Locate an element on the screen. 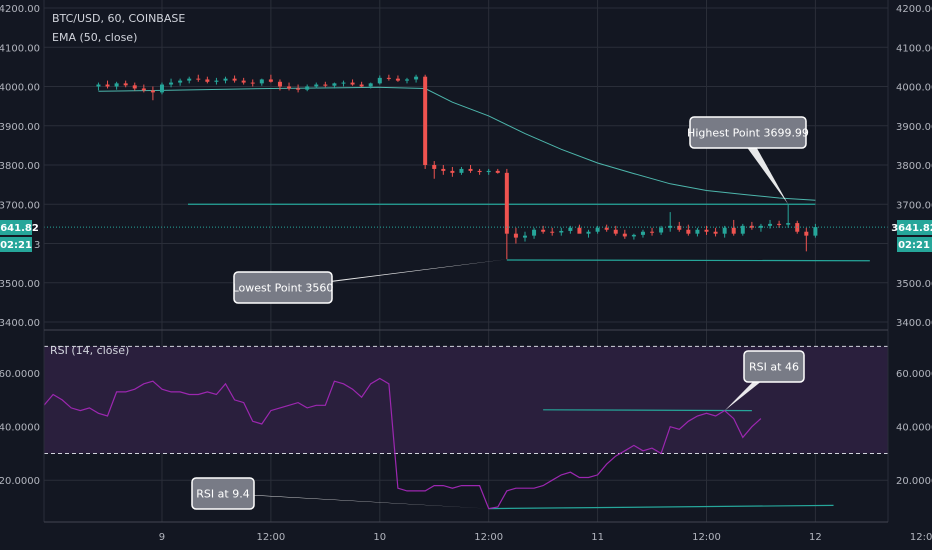 The height and width of the screenshot is (550, 932). price-tick-left-8: 4200.00 is located at coordinates (20, 9).